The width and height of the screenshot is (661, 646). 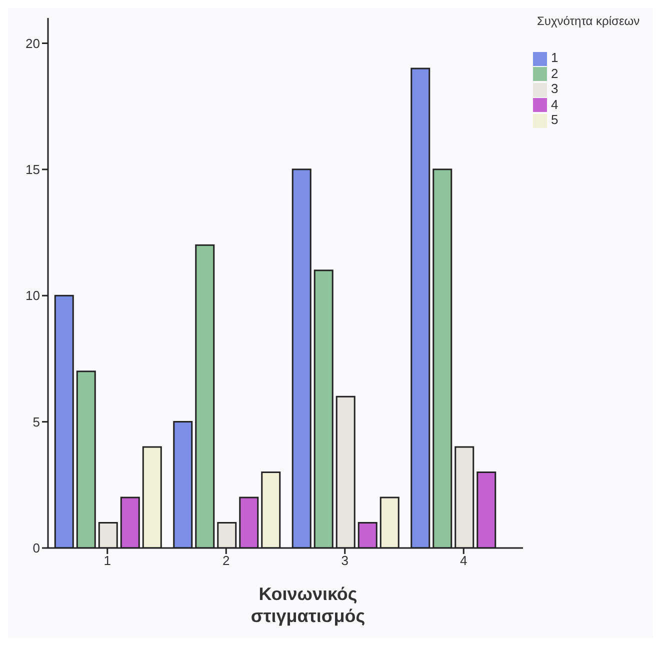 I want to click on x-tick-label: 3, so click(x=344, y=560).